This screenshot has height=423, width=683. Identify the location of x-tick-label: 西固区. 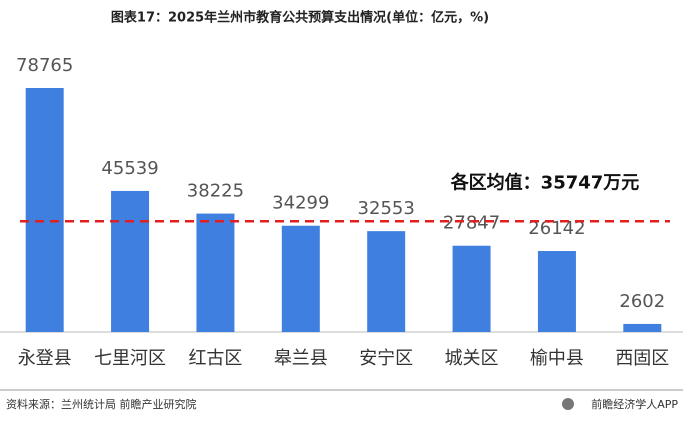
(642, 358).